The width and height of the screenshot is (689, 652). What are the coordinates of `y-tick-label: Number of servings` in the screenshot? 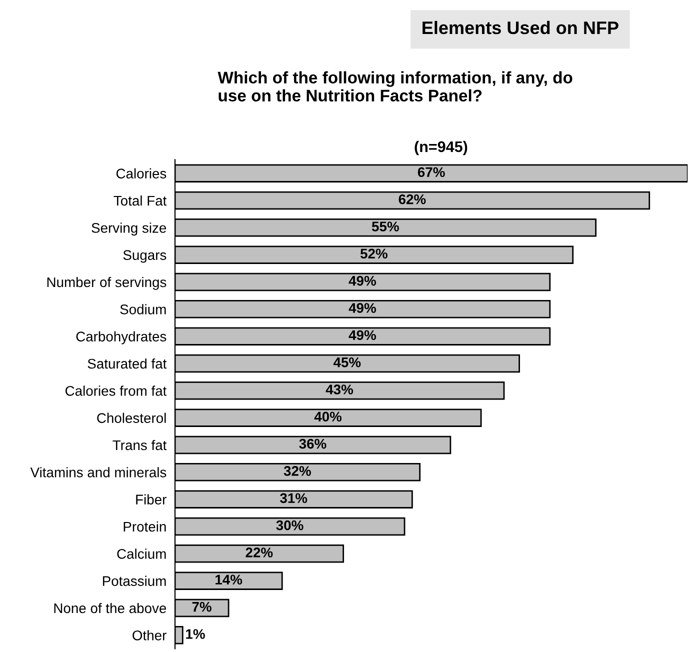 It's located at (106, 283).